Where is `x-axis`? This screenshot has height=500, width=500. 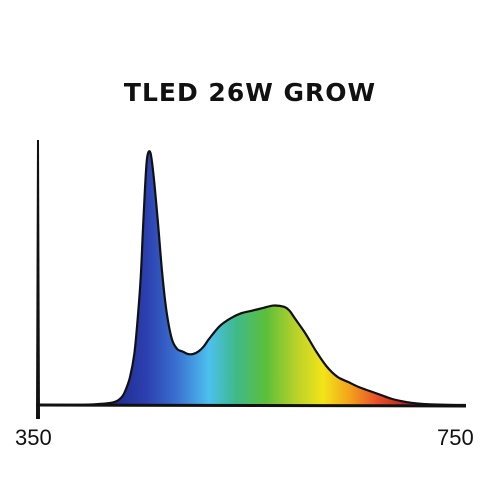 x-axis is located at coordinates (251, 405).